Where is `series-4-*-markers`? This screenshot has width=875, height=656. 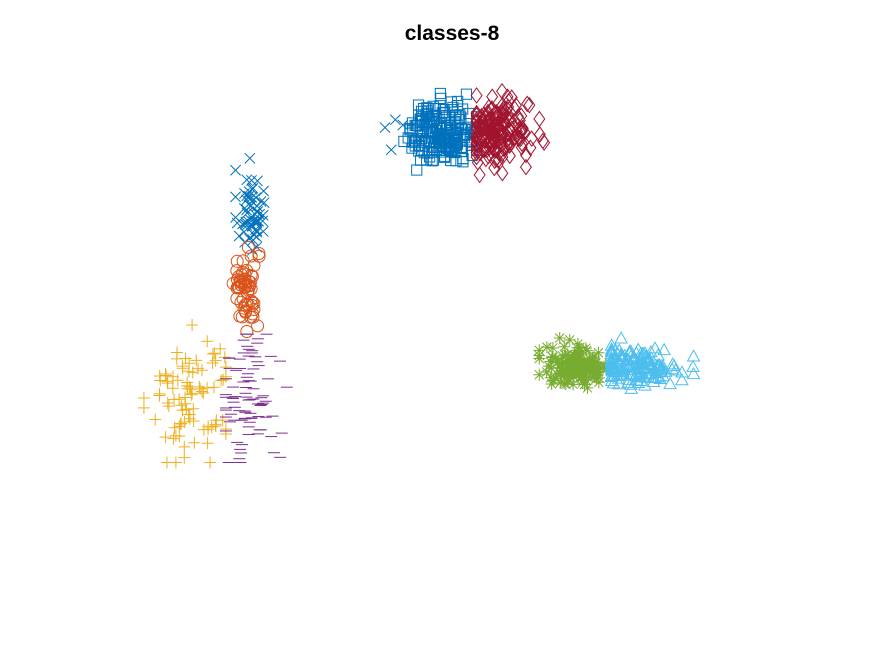 series-4-*-markers is located at coordinates (574, 362).